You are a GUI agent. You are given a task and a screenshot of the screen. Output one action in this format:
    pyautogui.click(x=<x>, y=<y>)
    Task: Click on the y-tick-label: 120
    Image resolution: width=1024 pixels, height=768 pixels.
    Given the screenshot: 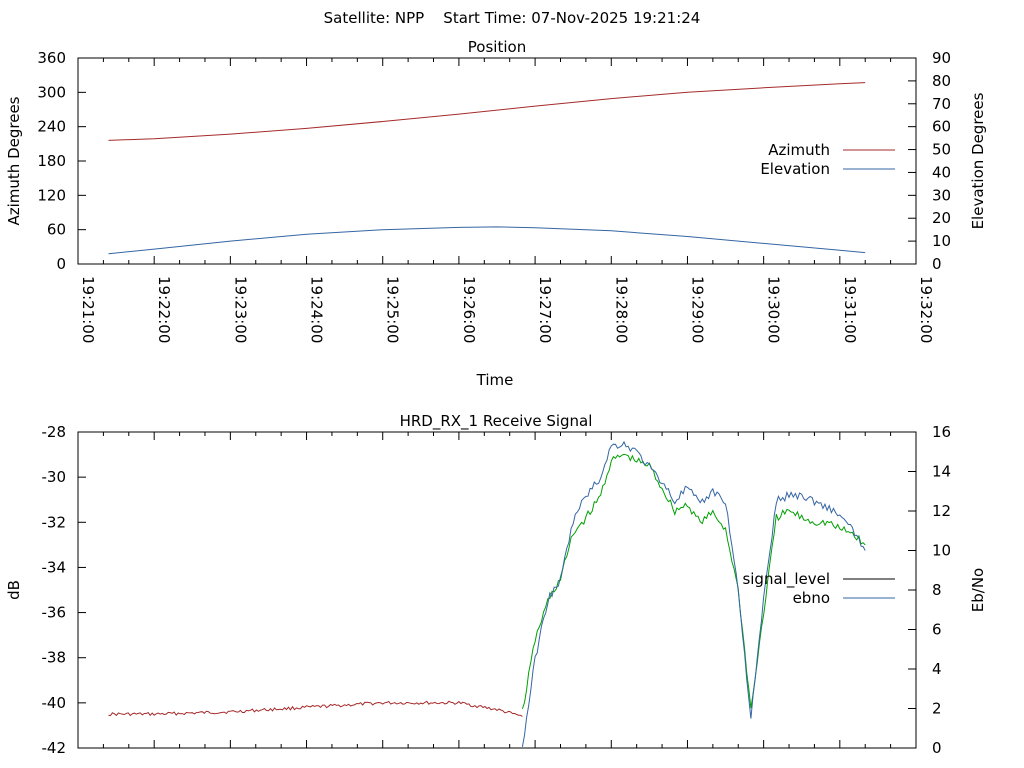 What is the action you would take?
    pyautogui.click(x=51, y=195)
    